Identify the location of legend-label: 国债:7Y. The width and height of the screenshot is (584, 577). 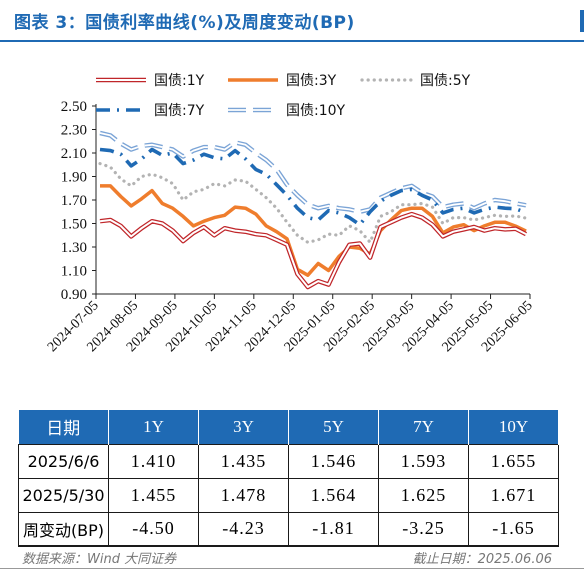
(179, 111).